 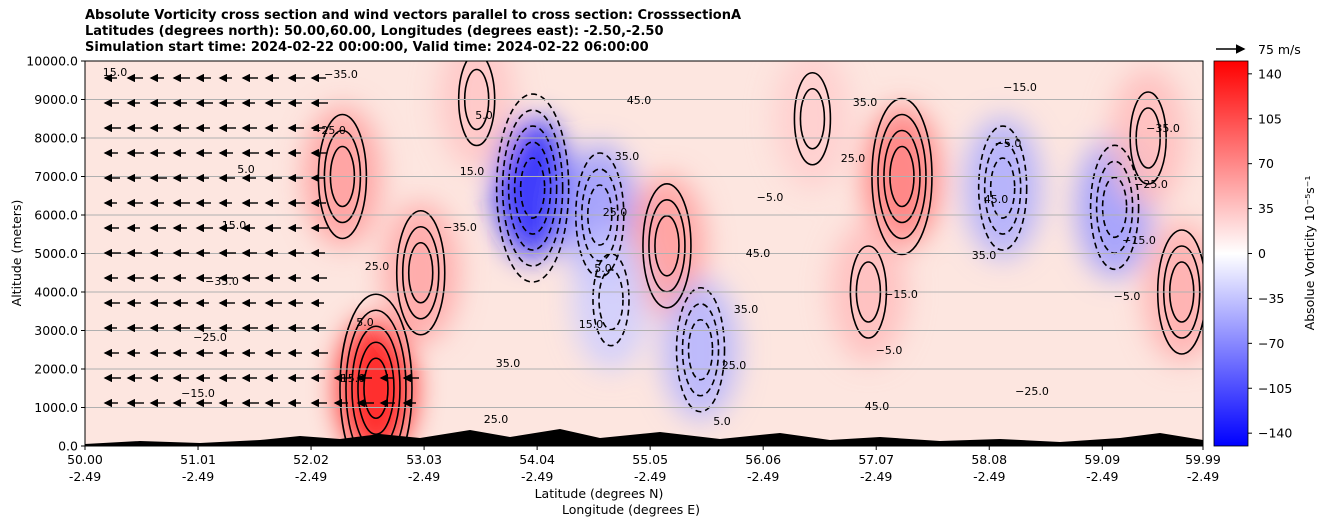 What do you see at coordinates (56, 215) in the screenshot?
I see `y-tick-label: 6000.0` at bounding box center [56, 215].